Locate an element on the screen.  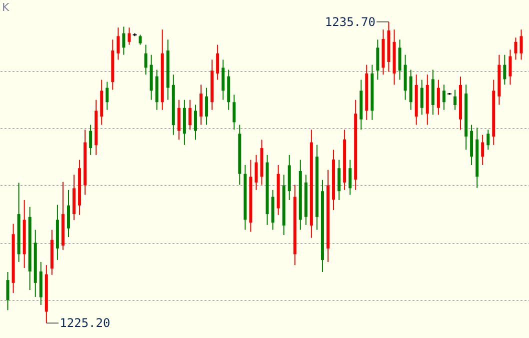
annotation: 1225.20 is located at coordinates (85, 323).